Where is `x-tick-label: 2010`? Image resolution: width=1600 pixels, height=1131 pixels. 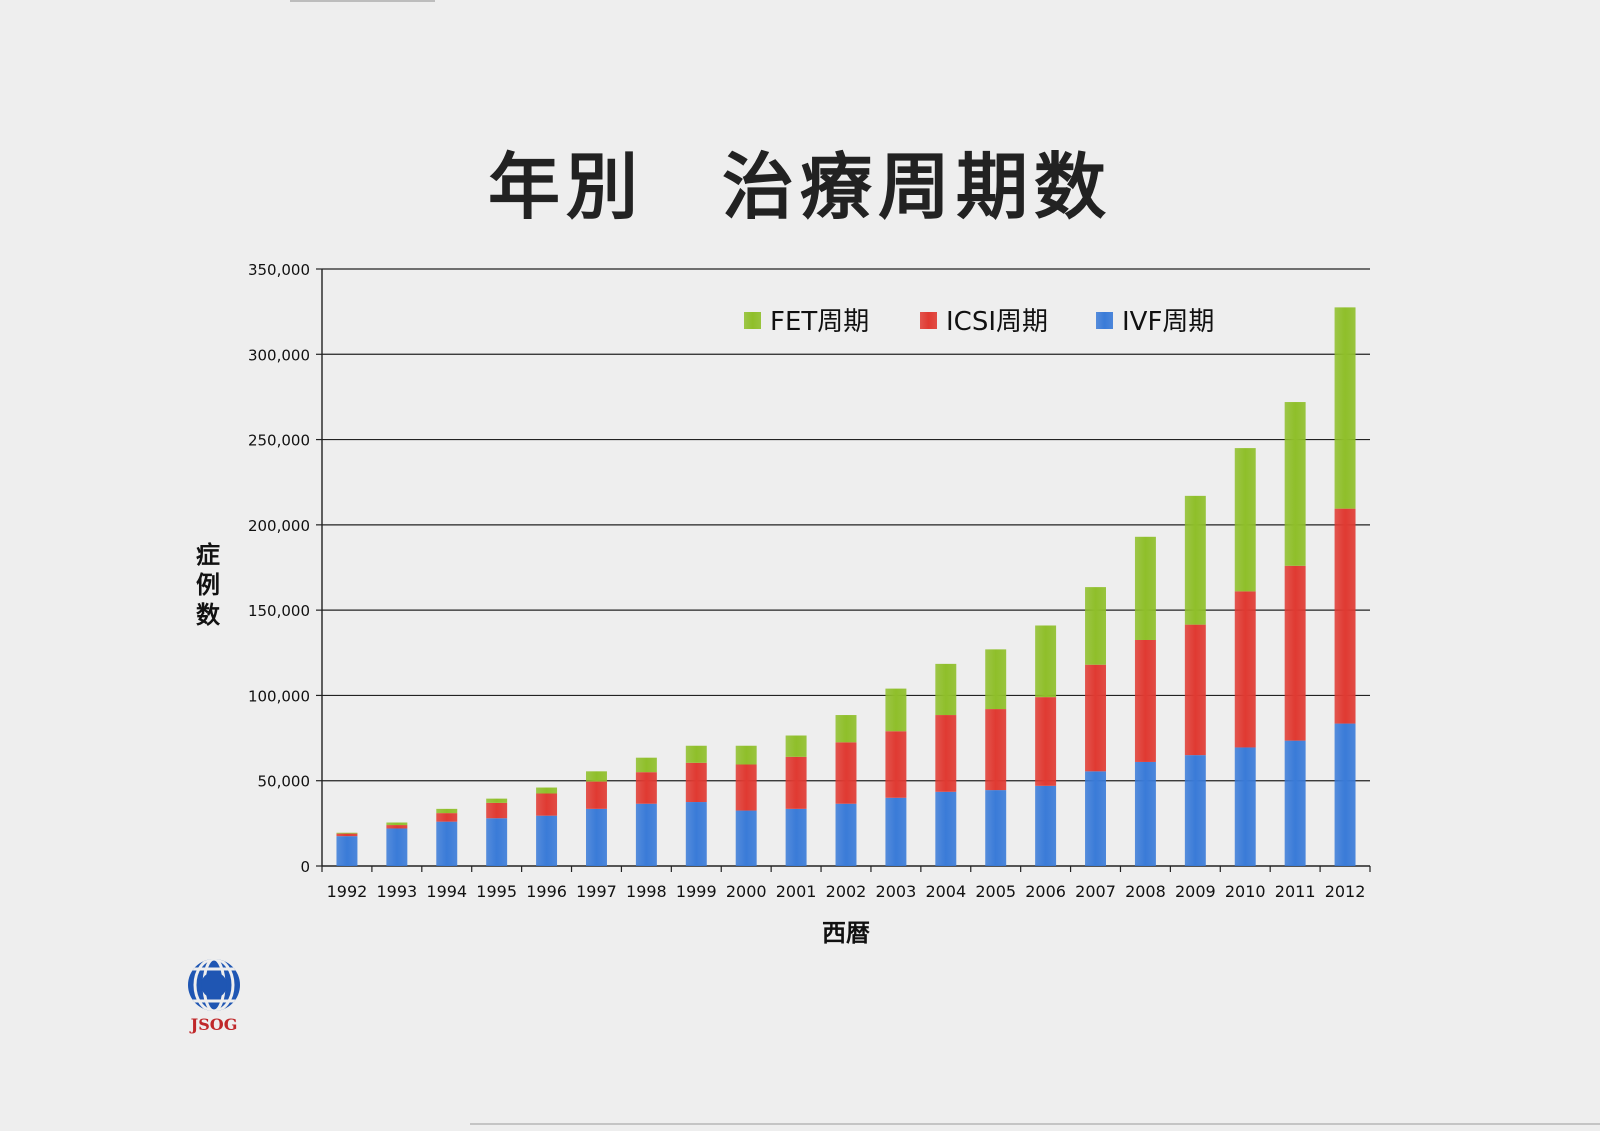 x-tick-label: 2010 is located at coordinates (1245, 891).